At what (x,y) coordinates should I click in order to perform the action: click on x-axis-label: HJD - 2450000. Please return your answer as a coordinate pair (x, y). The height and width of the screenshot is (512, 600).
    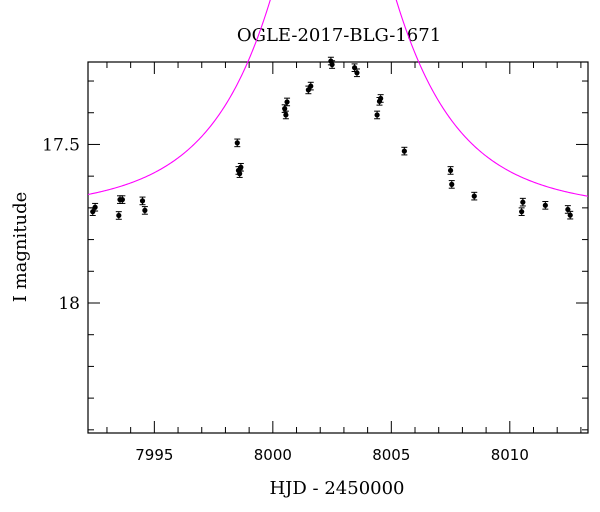
    Looking at the image, I should click on (336, 488).